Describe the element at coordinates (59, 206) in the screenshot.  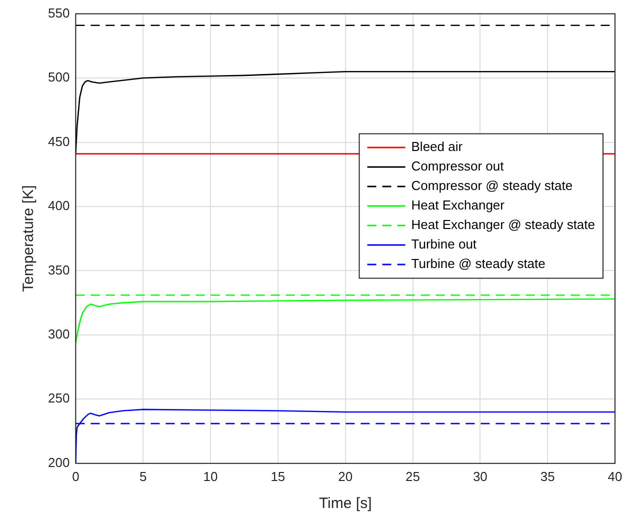
I see `y-tick-label: 400` at that location.